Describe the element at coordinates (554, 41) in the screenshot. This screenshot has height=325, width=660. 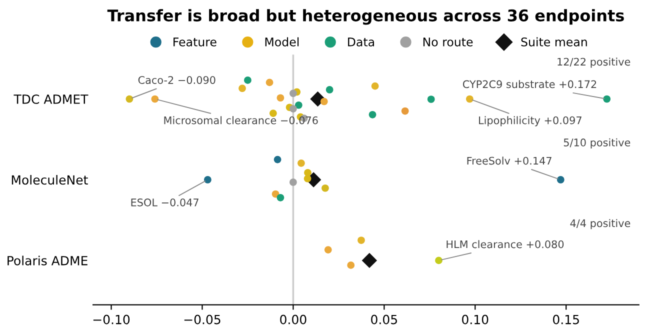
I see `legend-label: Suite mean` at that location.